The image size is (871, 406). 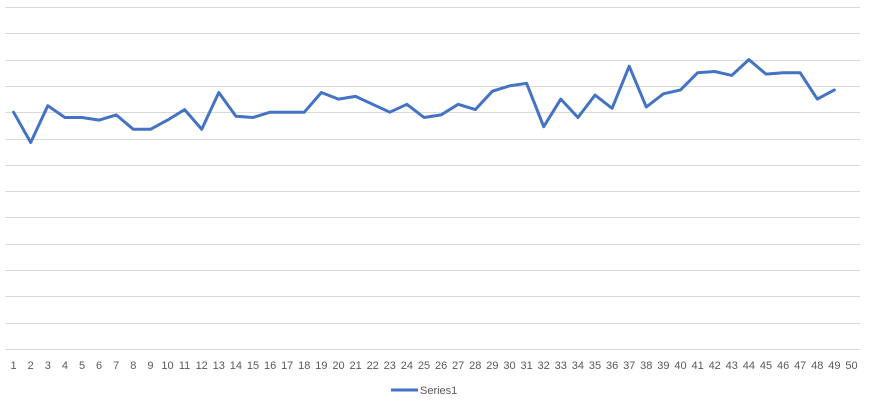 I want to click on x-tick-label: 28, so click(x=475, y=366).